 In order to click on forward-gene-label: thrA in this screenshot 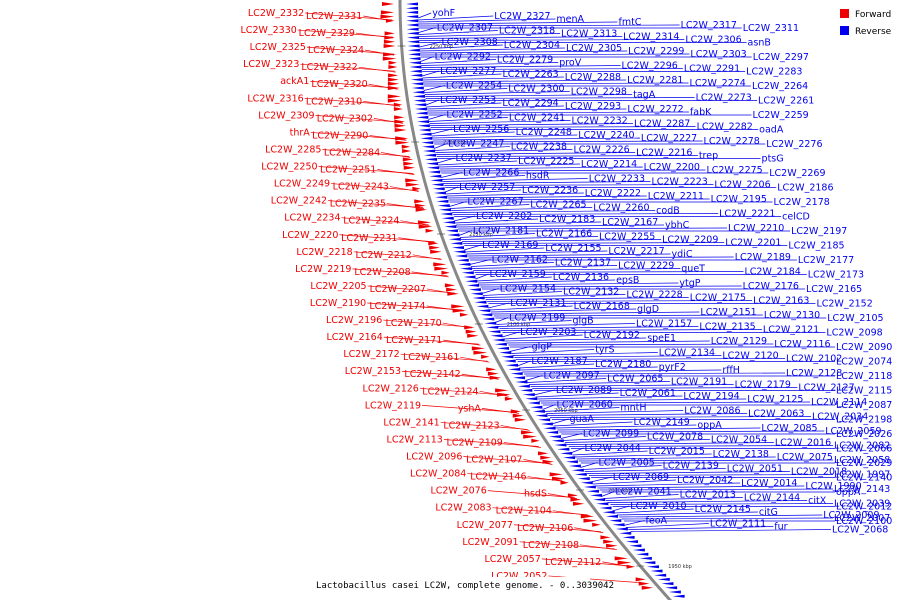, I will do `click(300, 132)`.